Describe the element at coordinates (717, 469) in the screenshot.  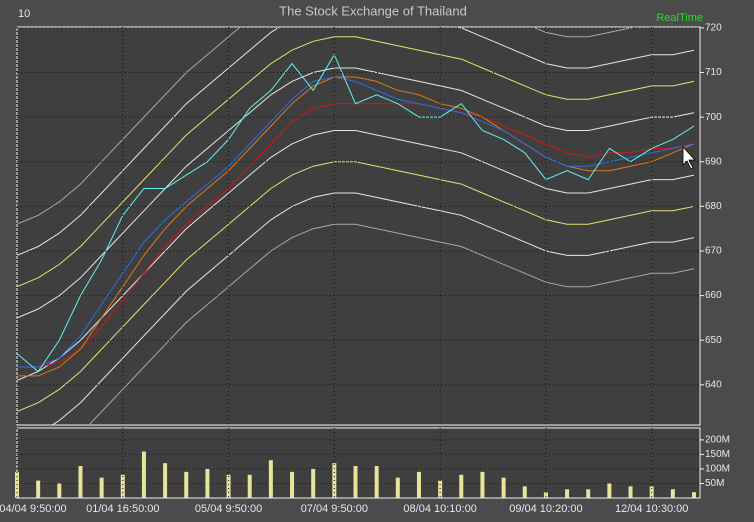
I see `y-tick-label: 100M` at that location.